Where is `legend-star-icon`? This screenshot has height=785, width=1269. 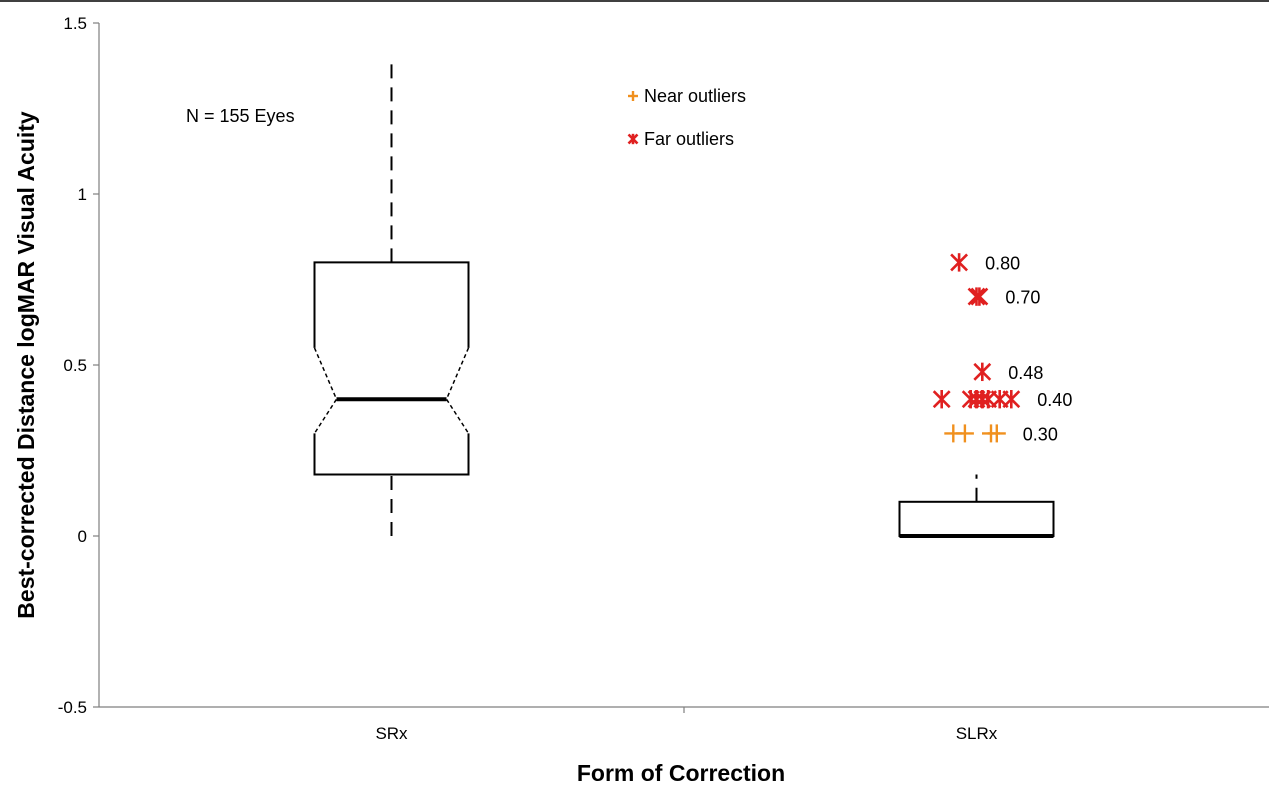 legend-star-icon is located at coordinates (633, 139).